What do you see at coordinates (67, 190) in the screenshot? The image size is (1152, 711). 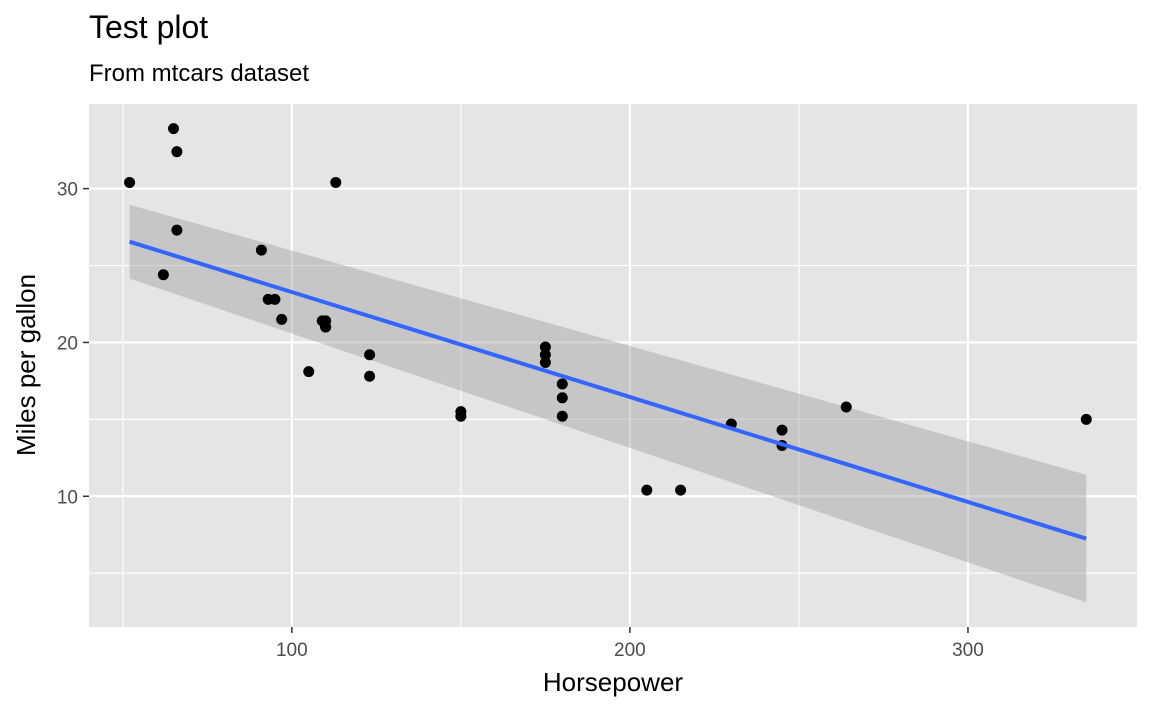 I see `y-tick-label: 30` at bounding box center [67, 190].